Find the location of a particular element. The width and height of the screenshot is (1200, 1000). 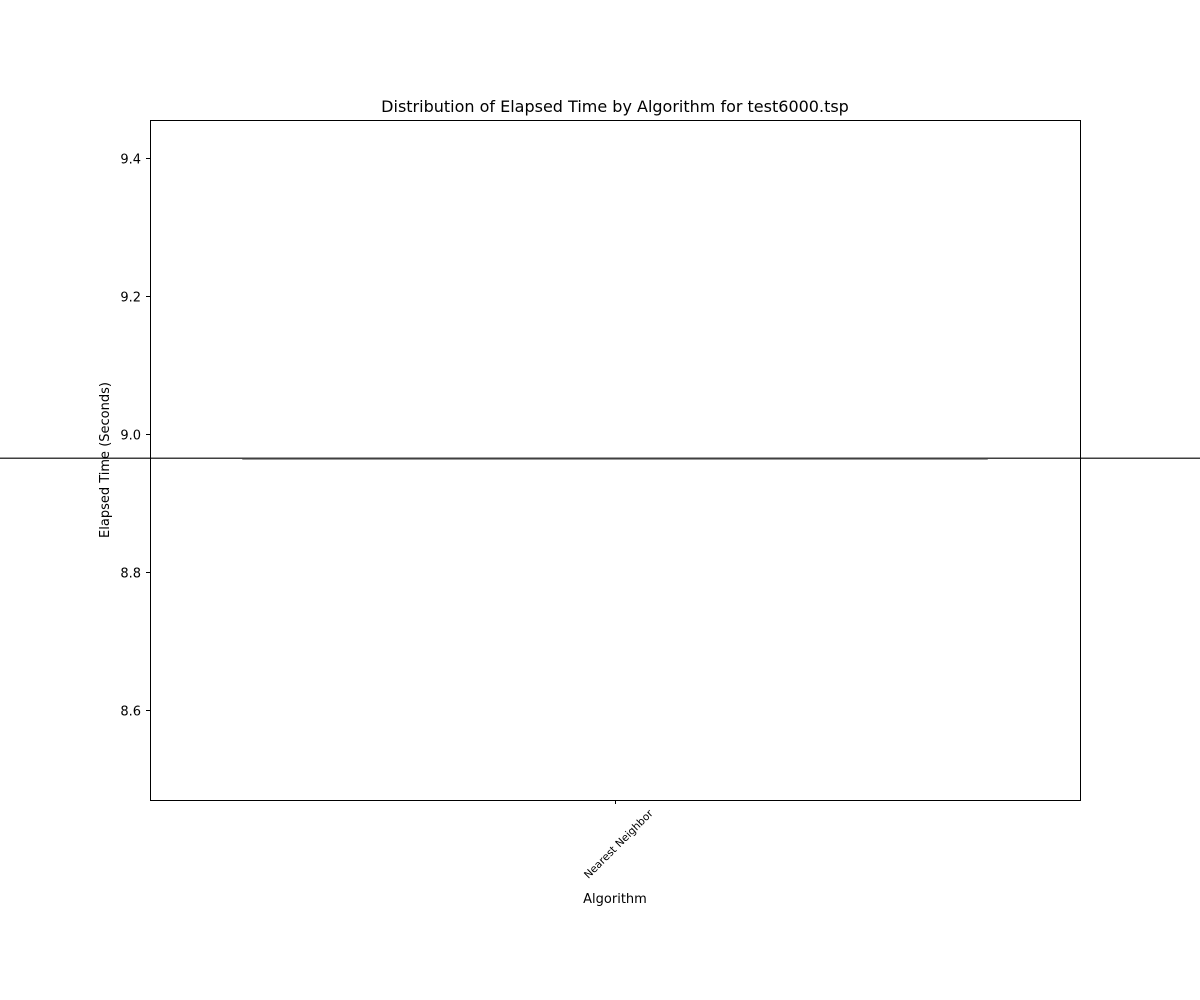

y-tick-label: 9.2 is located at coordinates (130, 298).